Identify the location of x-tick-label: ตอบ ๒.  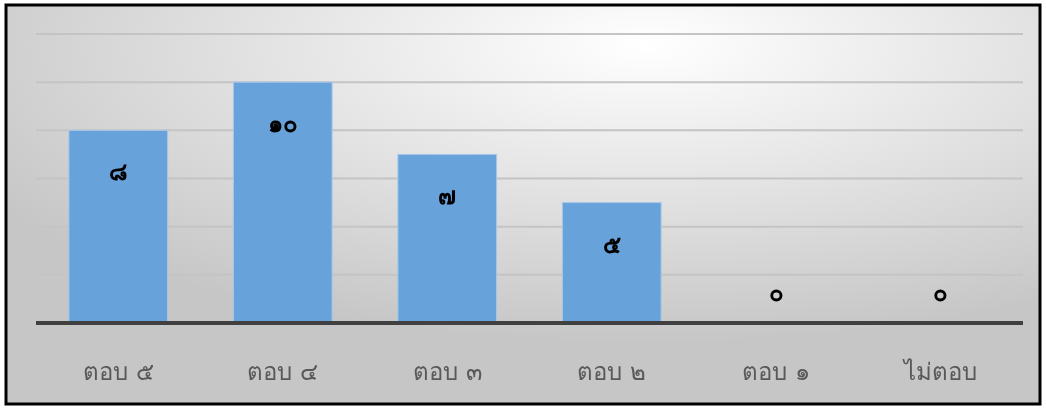
(612, 372).